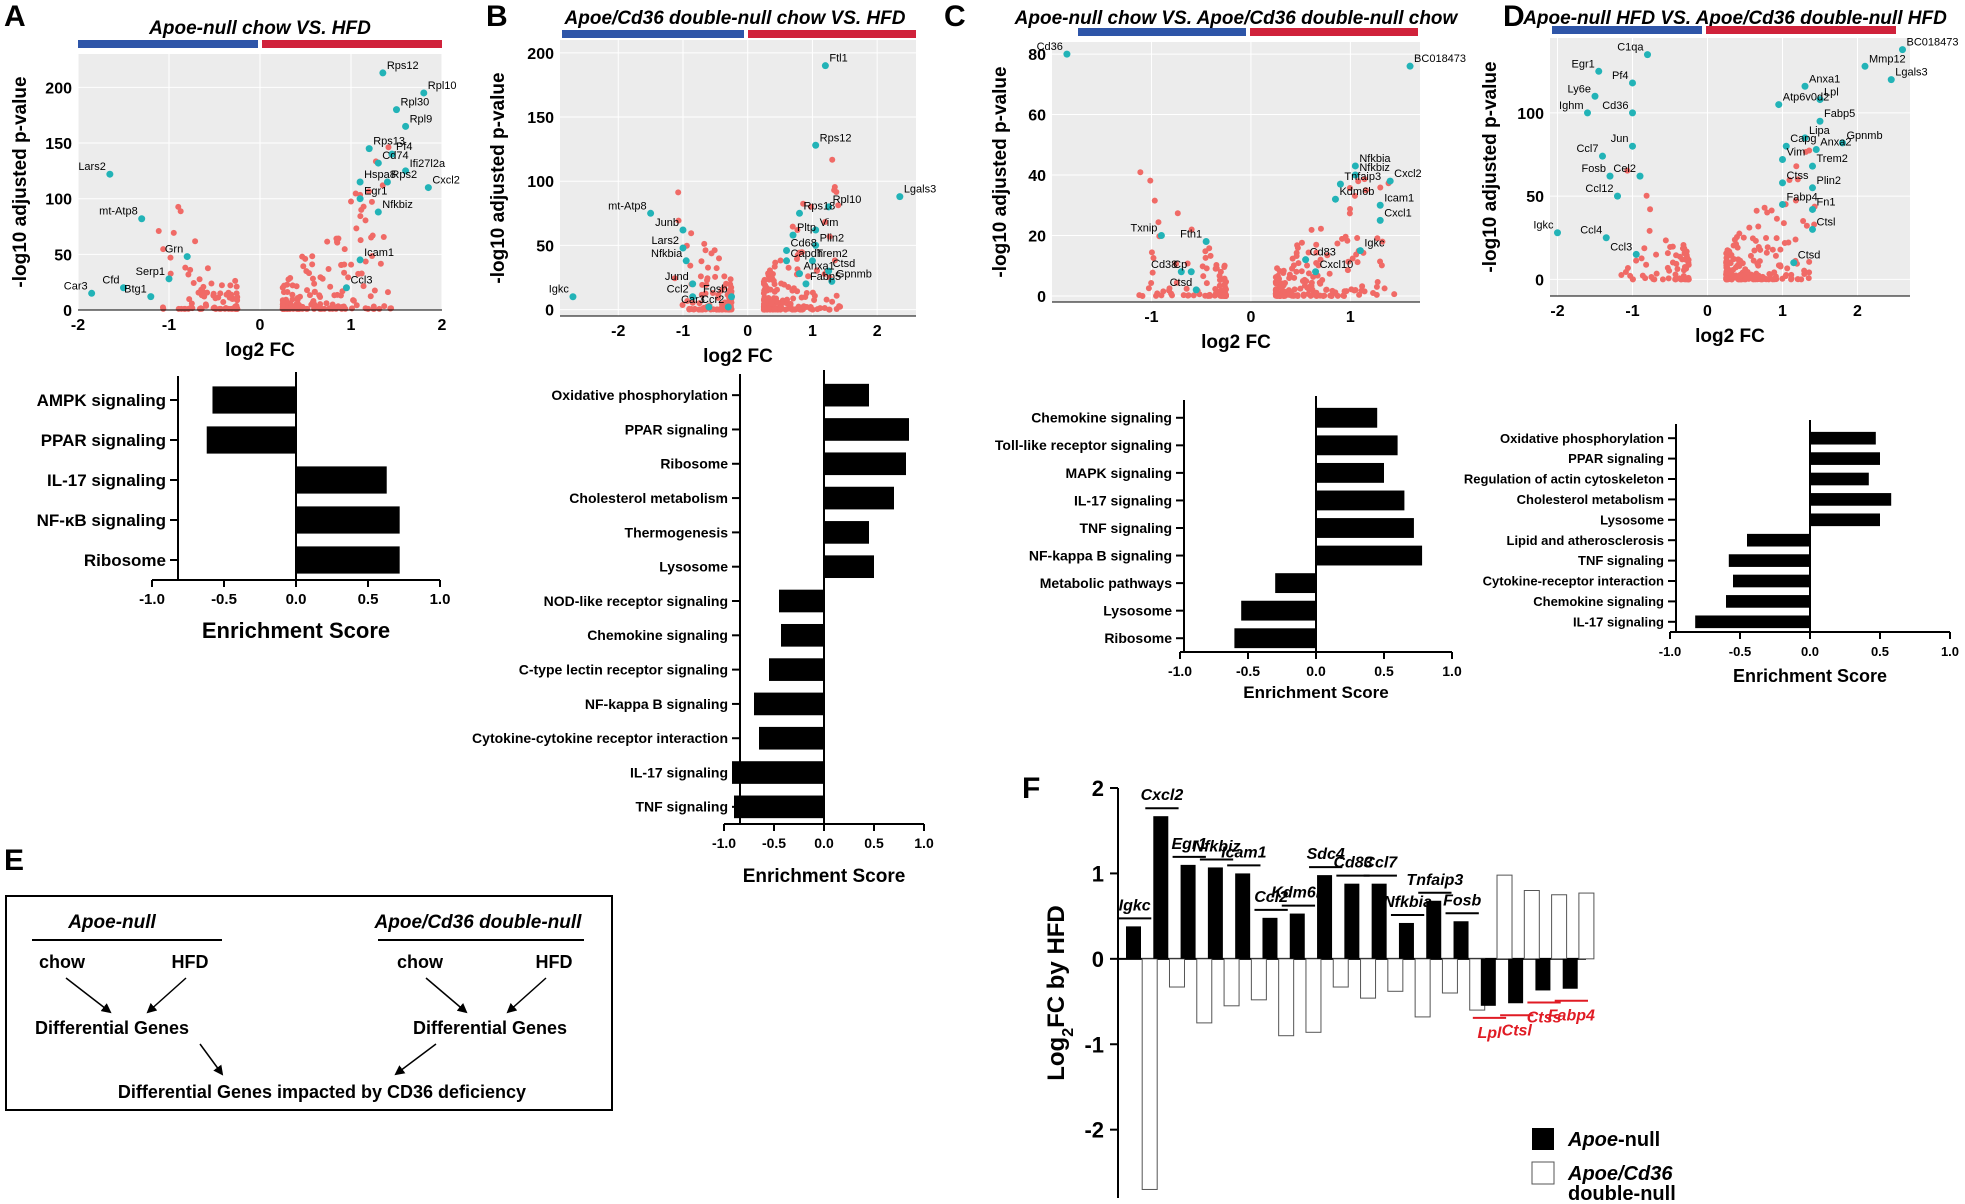  What do you see at coordinates (838, 59) in the screenshot?
I see `gene-label: Ftl1` at bounding box center [838, 59].